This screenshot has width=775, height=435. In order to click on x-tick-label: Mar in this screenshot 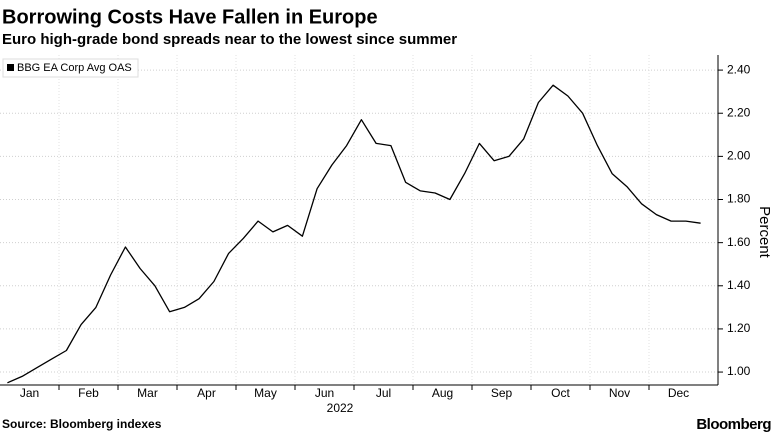, I will do `click(147, 393)`.